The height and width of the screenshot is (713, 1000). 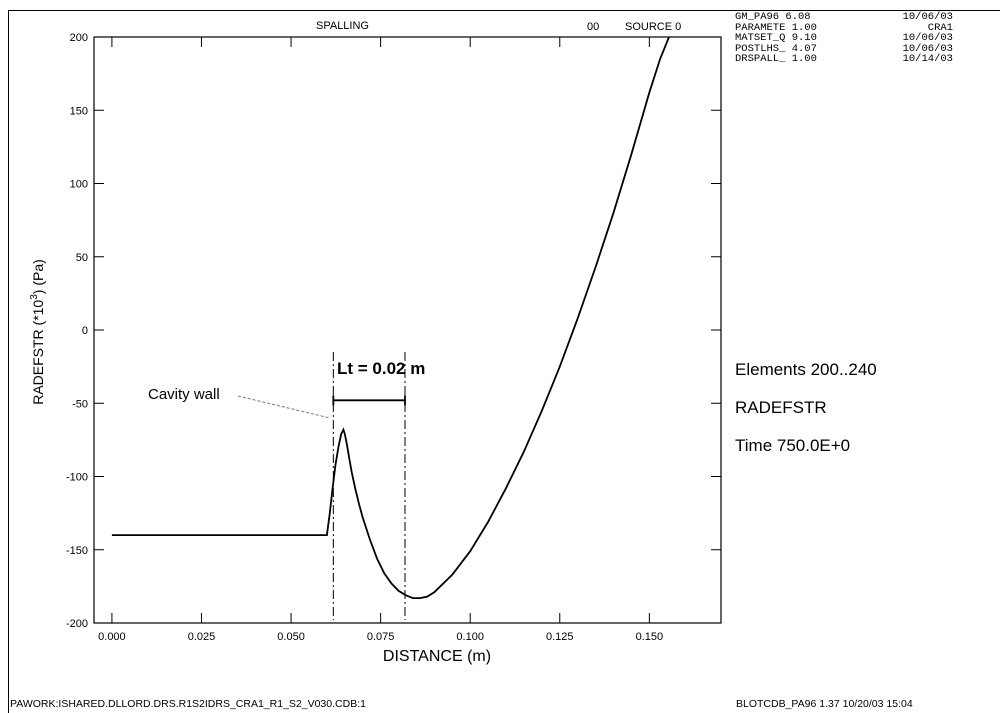 I want to click on x-axis-tick-labels: 0.000 0.025 0.050 0.075 0.100 0.125 0.150, so click(x=380, y=637).